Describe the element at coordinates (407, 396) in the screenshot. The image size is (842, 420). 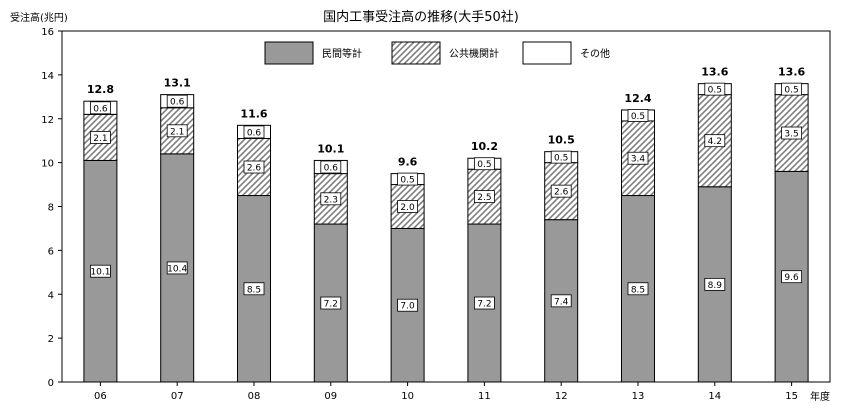
I see `x-tick-label: 10` at that location.